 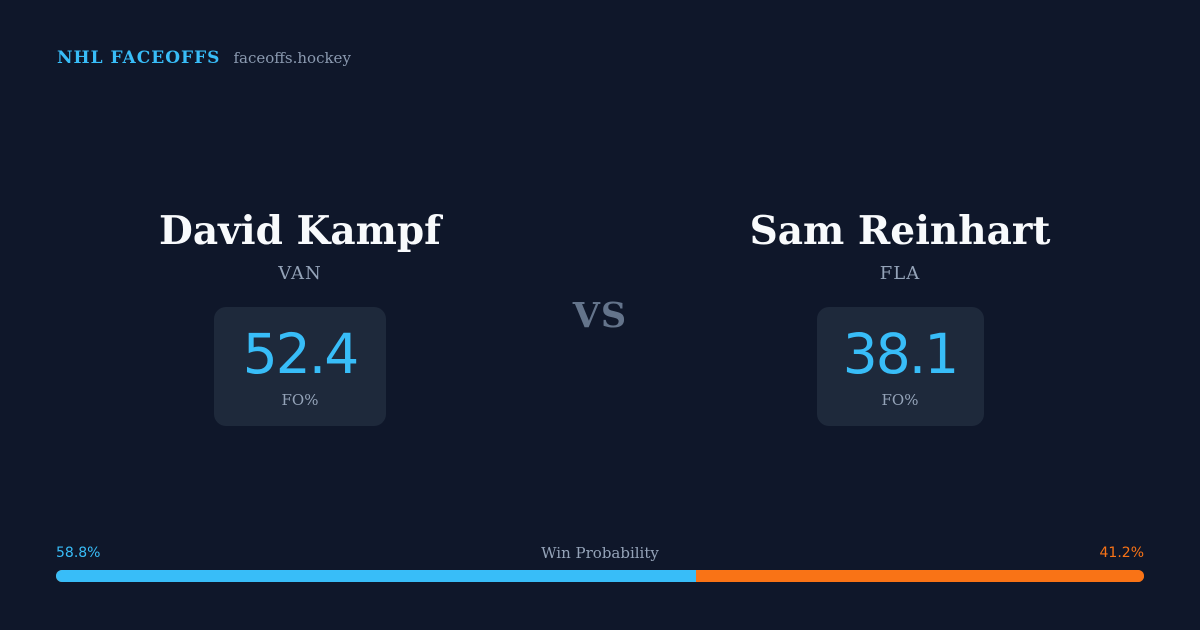 I want to click on player-right-name: Sam Reinhart, so click(x=900, y=231).